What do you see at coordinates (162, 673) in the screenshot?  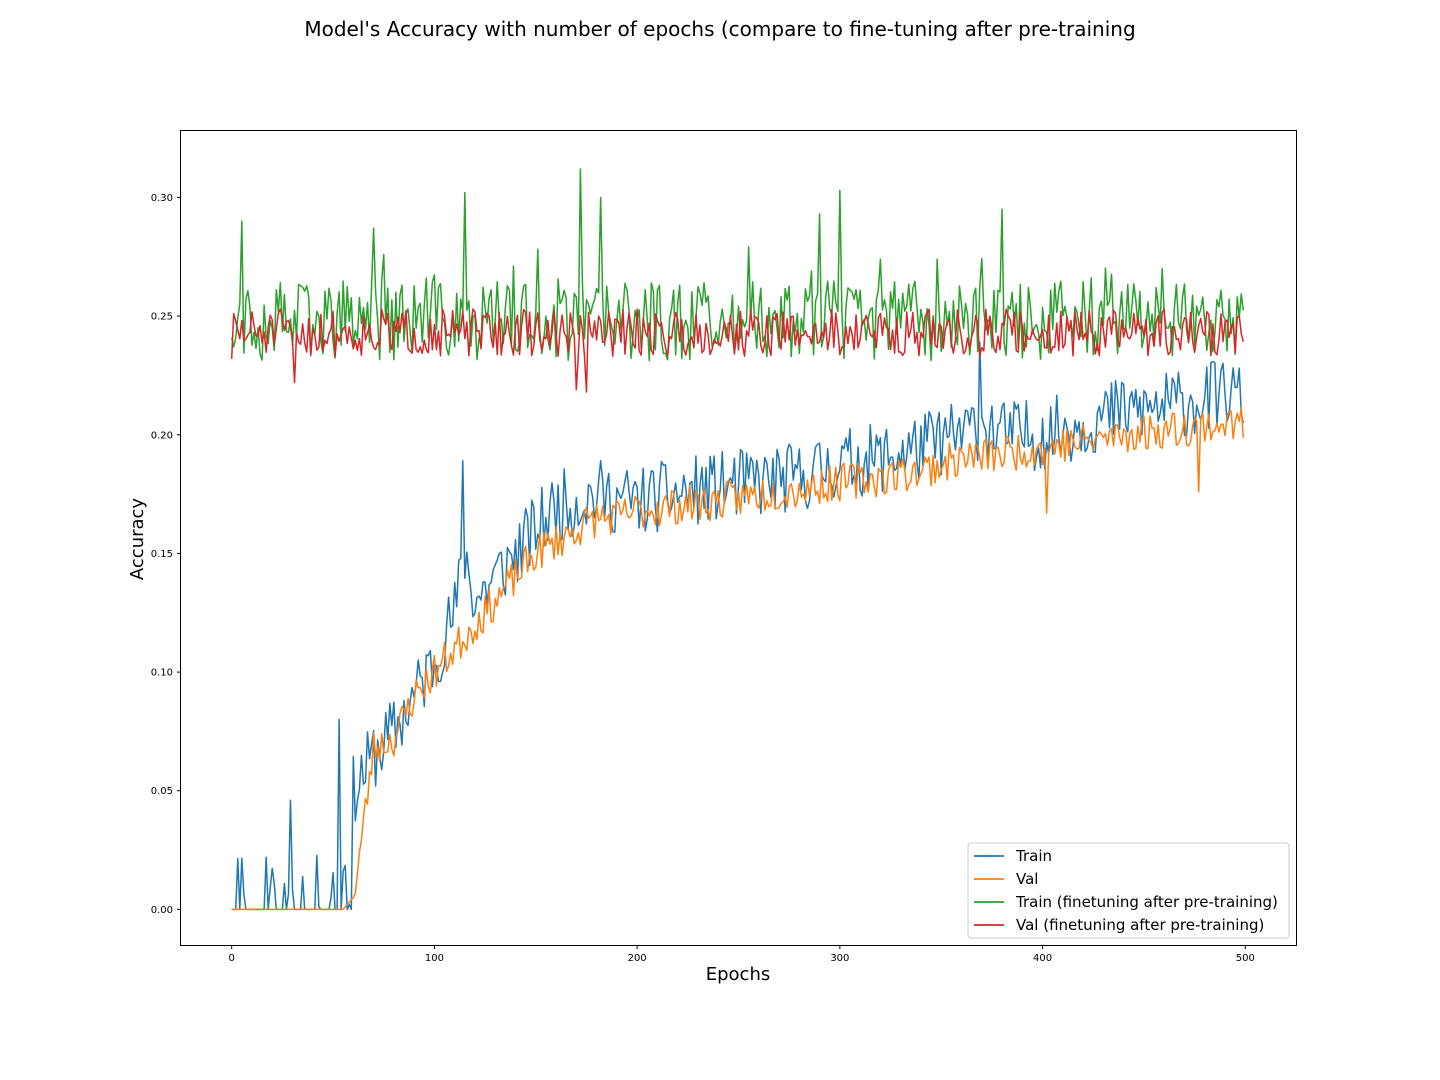 I see `y-tick-label: 0.10` at bounding box center [162, 673].